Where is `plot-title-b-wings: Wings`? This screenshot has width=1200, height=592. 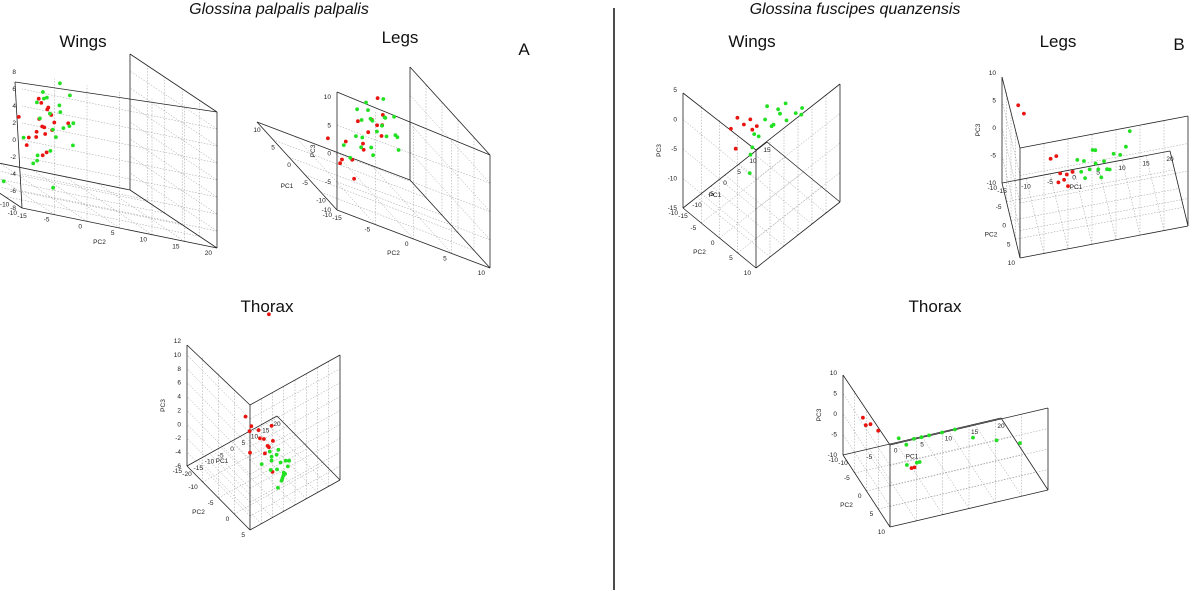
plot-title-b-wings: Wings is located at coordinates (751, 41).